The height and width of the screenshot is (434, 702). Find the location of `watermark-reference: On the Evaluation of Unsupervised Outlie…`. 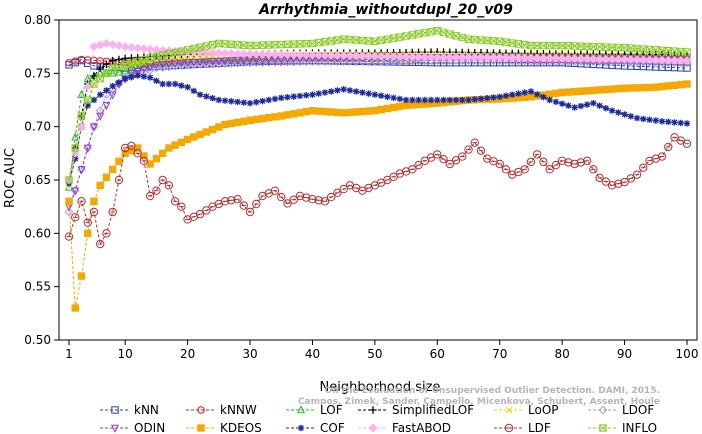

watermark-reference: On the Evaluation of Unsupervised Outlie… is located at coordinates (492, 391).